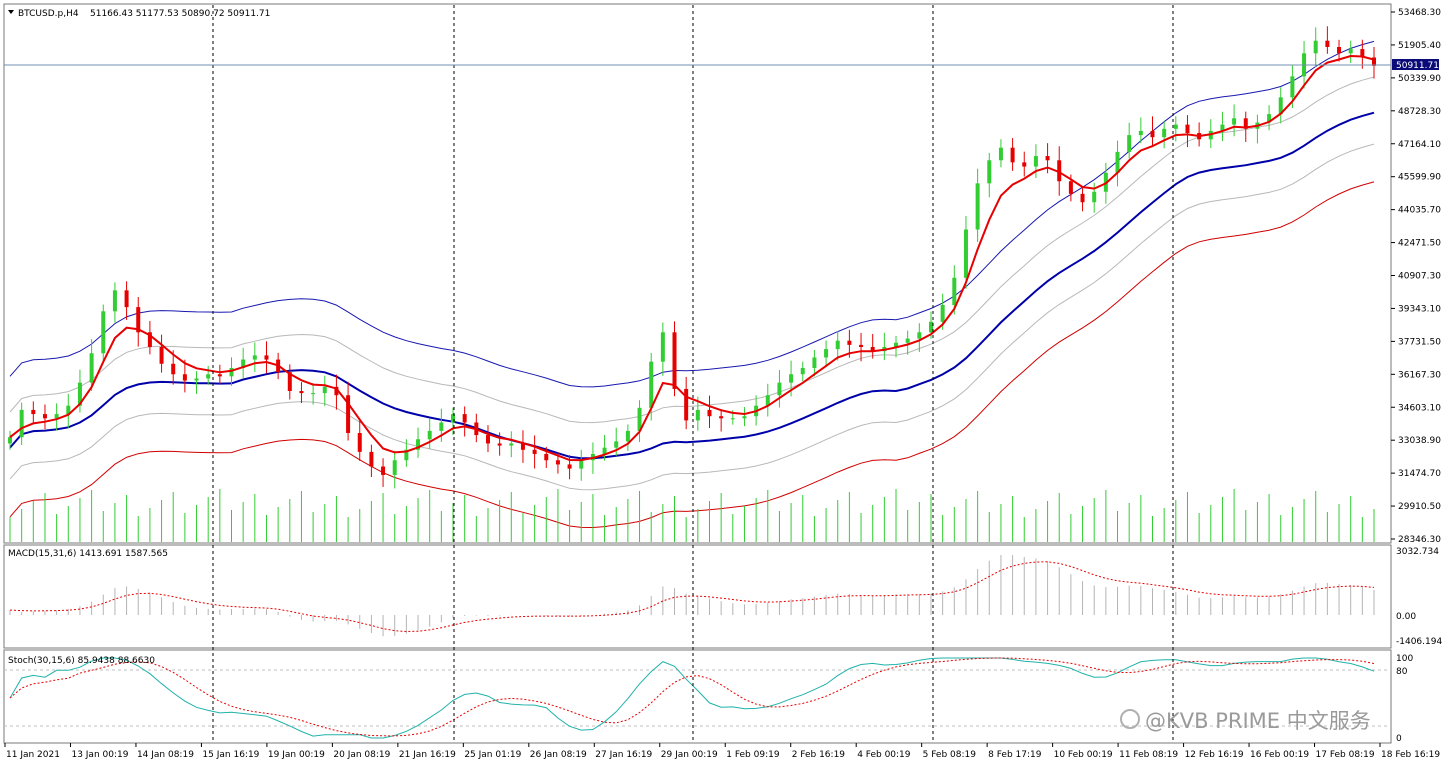 This screenshot has height=767, width=1445. I want to click on time-tick-label: 12 Feb 16:19, so click(1214, 755).